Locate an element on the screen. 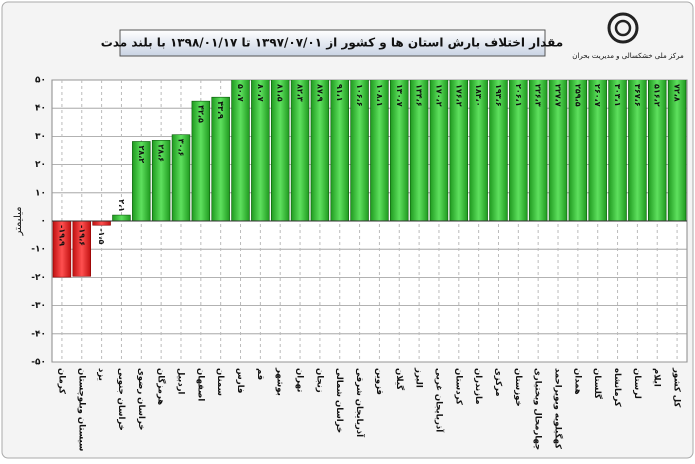 This screenshot has width=695, height=464. y-tick-label: -۳۰ is located at coordinates (38, 306).